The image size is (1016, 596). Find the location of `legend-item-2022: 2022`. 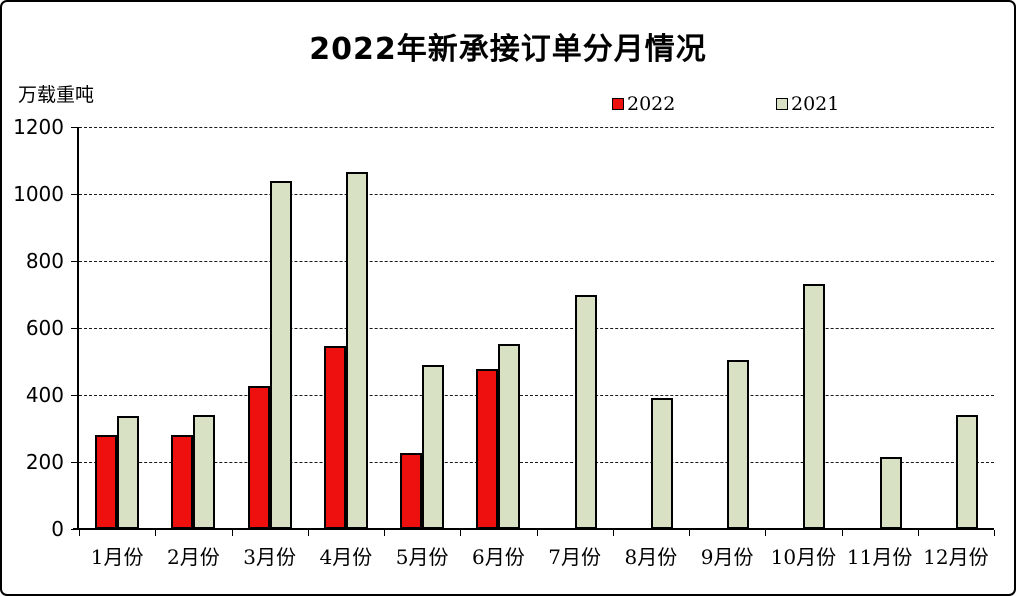

legend-item-2022: 2022 is located at coordinates (643, 104).